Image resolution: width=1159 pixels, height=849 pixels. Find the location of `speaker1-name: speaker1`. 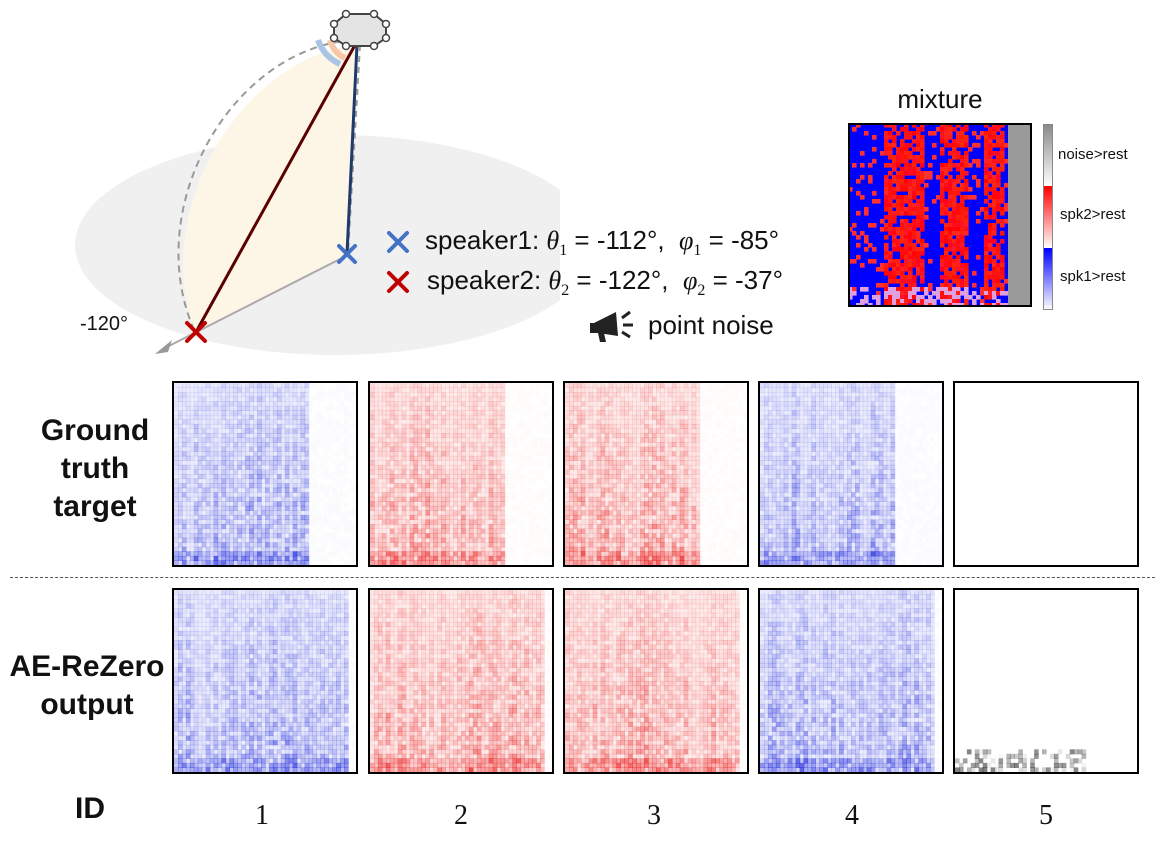

speaker1-name: speaker1 is located at coordinates (478, 240).